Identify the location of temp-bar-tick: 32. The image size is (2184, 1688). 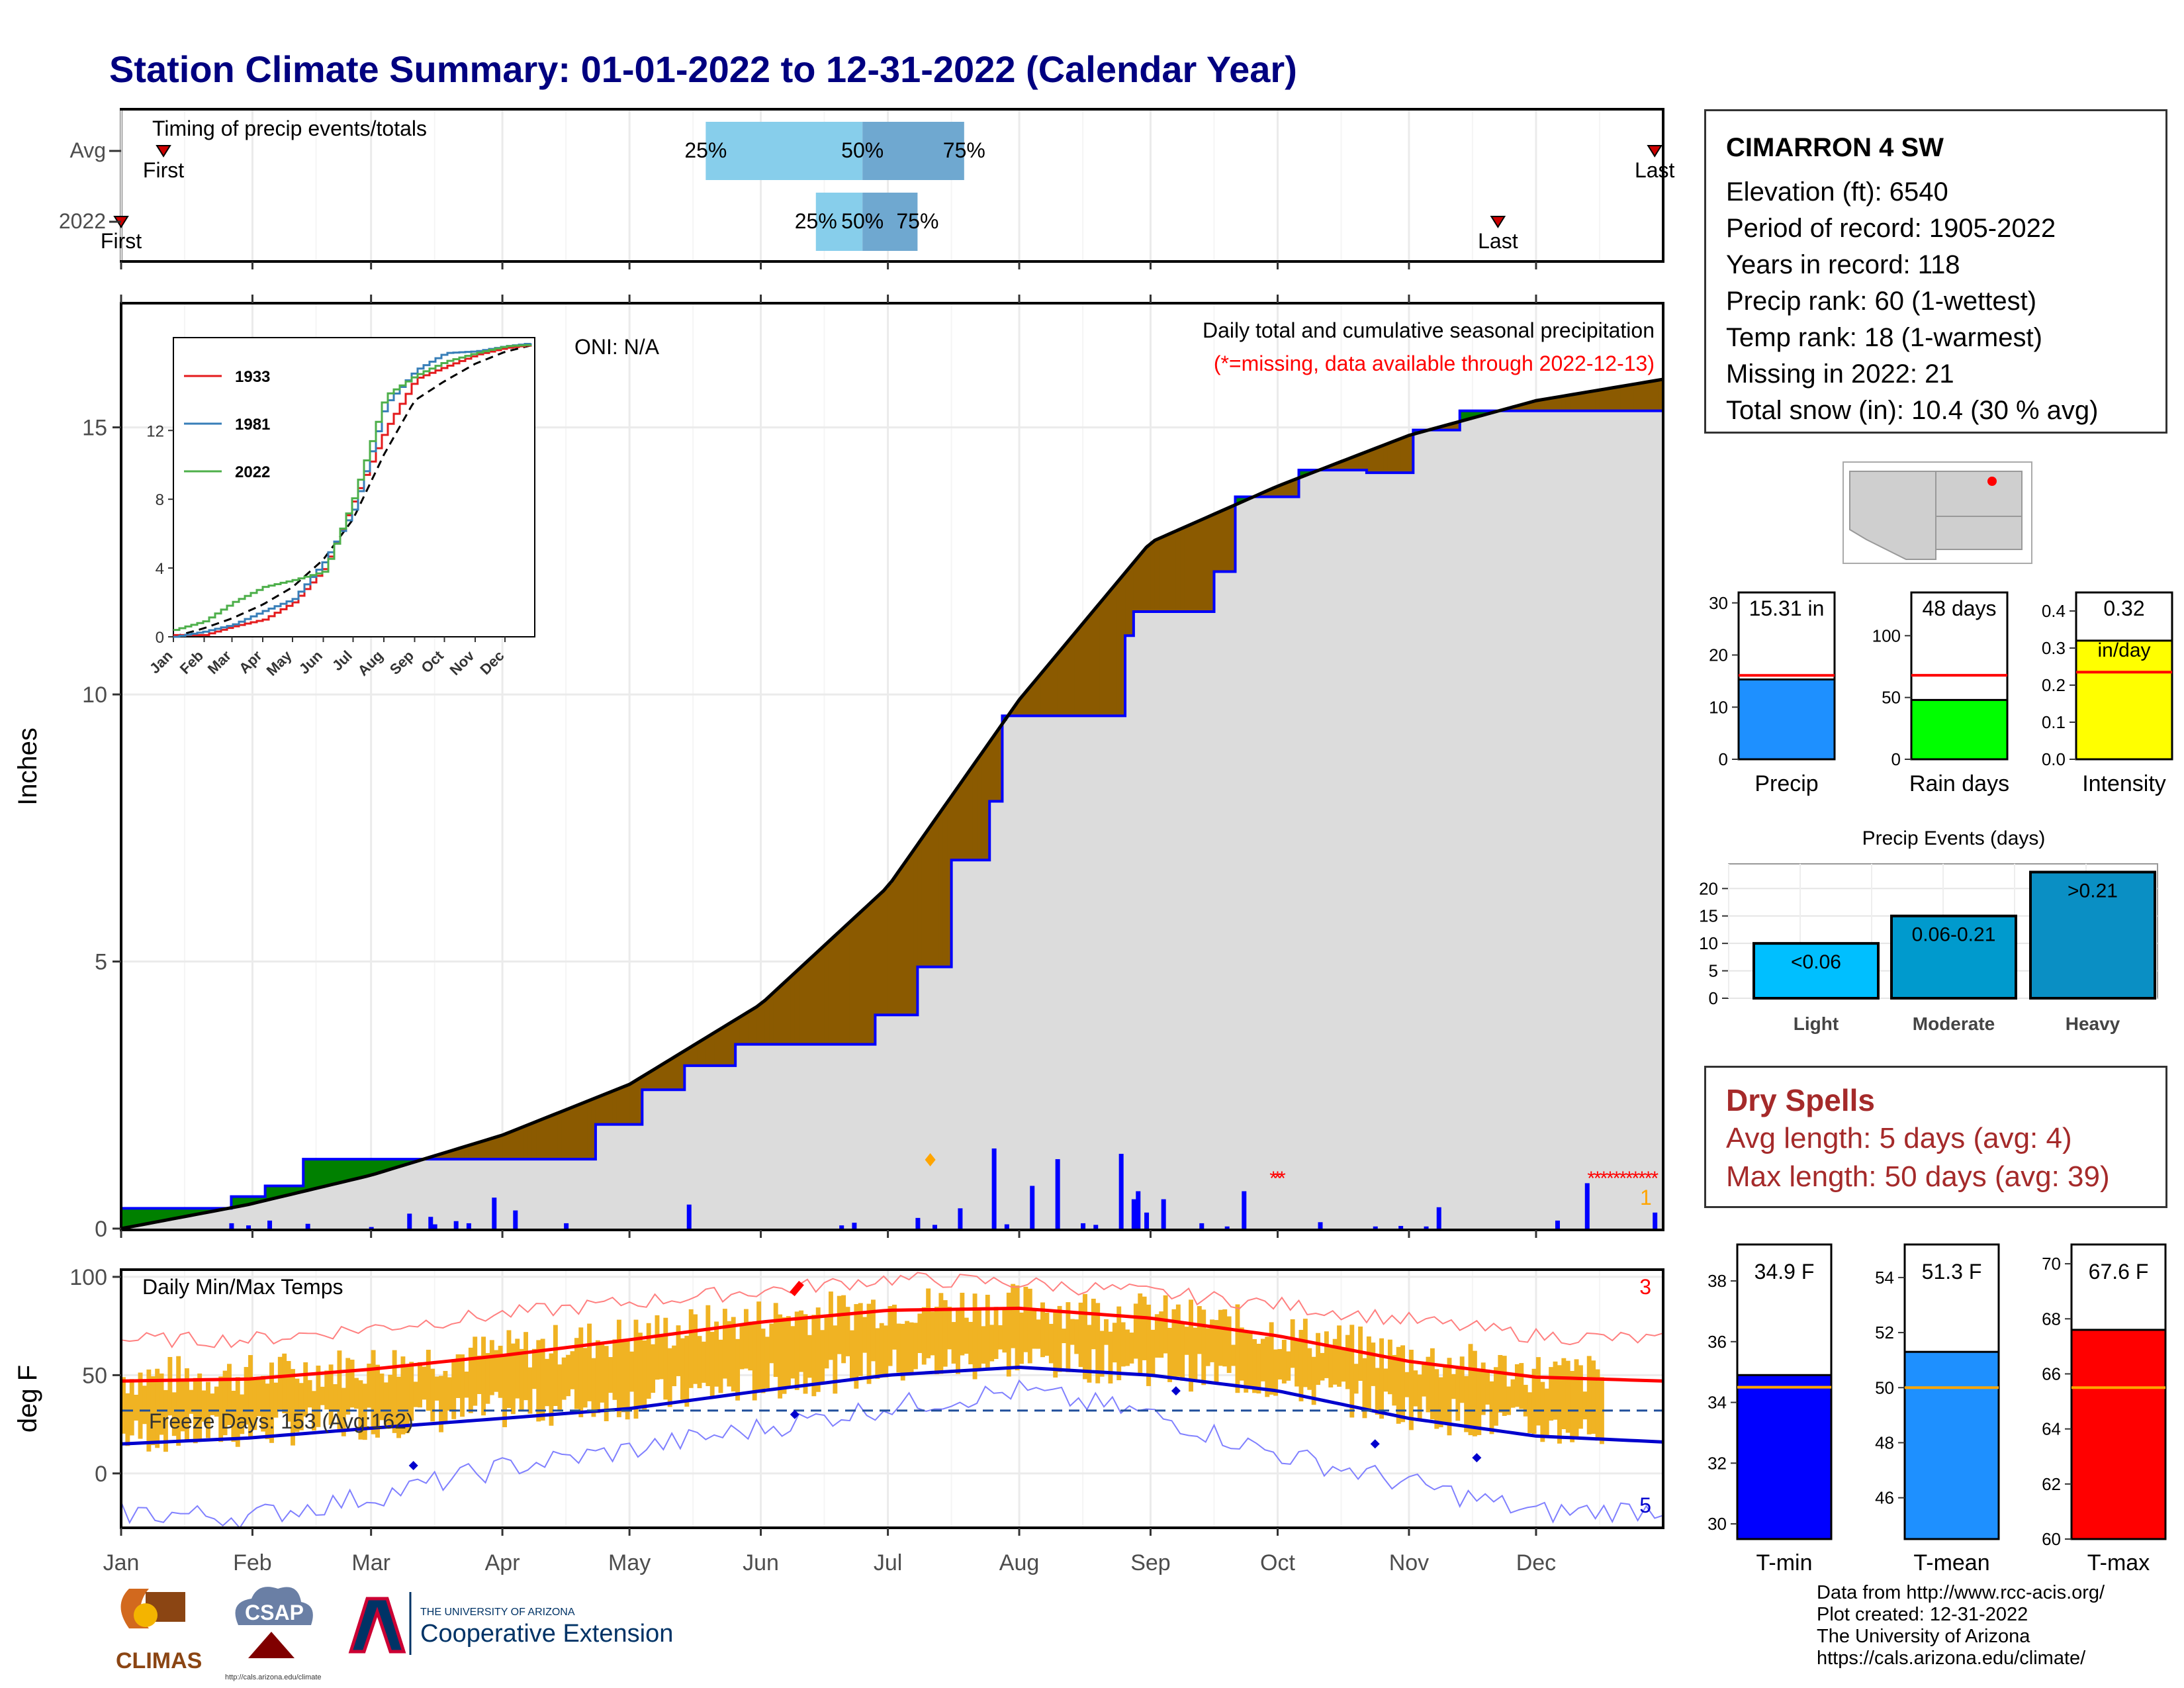
(1717, 1463).